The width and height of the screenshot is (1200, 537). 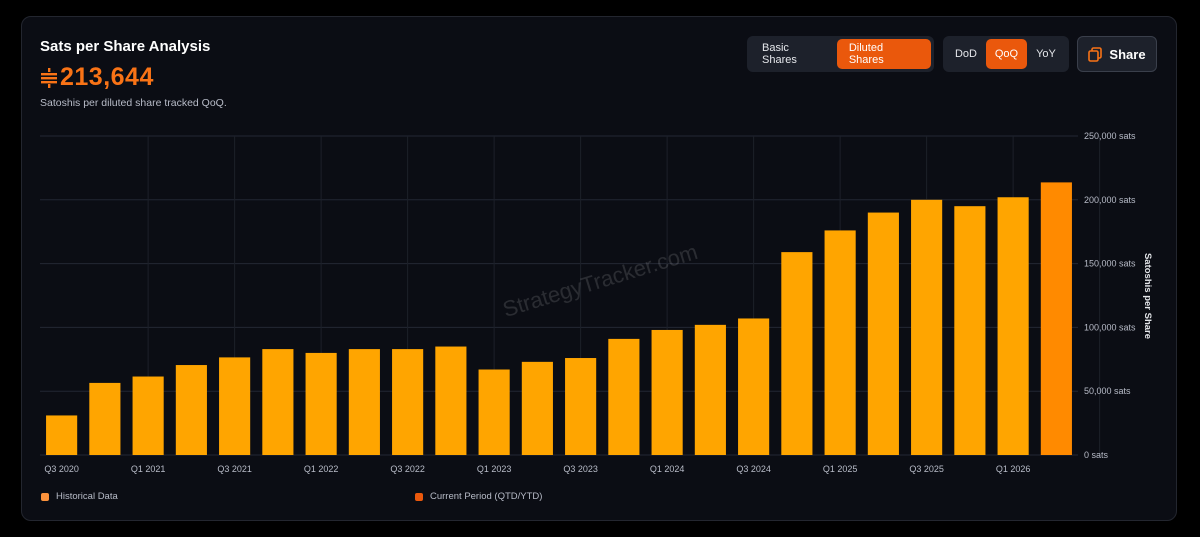 I want to click on qoq-button: QoQ, so click(x=1006, y=54).